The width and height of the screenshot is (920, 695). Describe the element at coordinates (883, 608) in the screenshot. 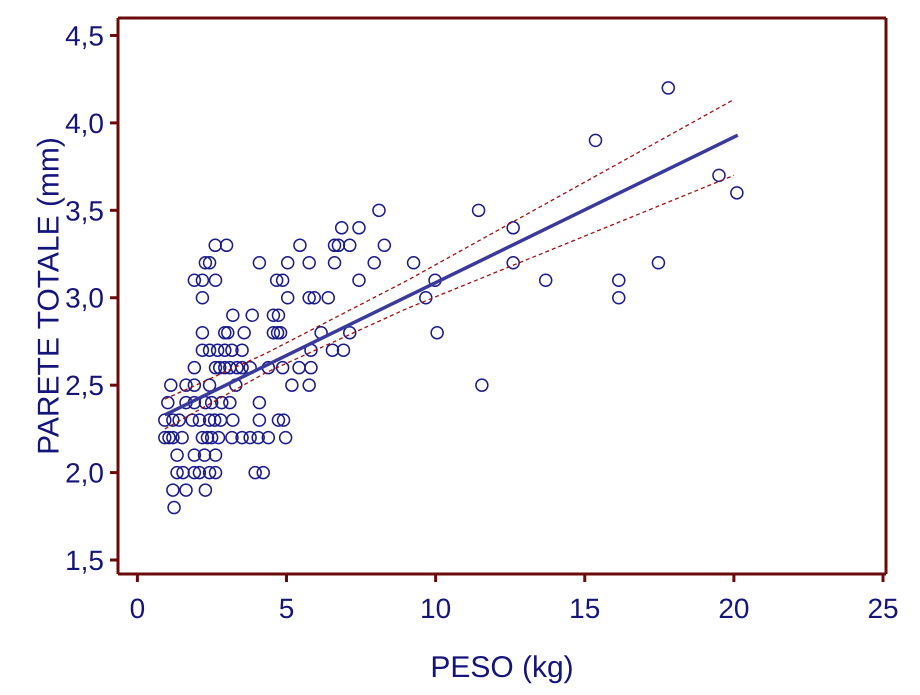

I see `x-tick-label: 25` at that location.